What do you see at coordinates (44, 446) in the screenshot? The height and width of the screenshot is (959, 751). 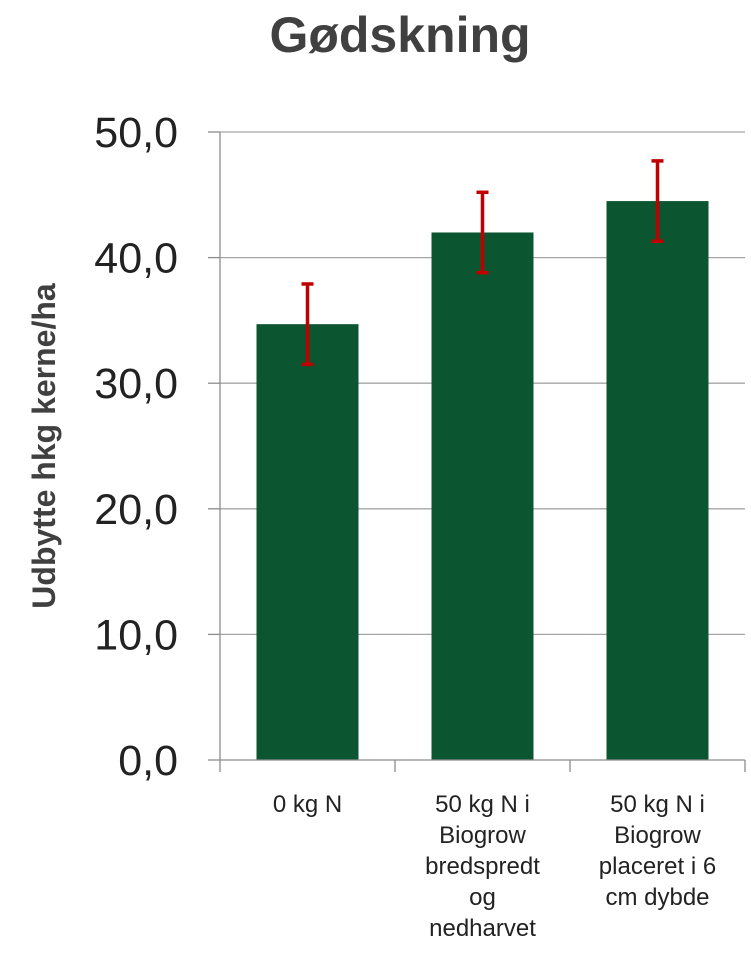 I see `y-axis-label: Udbytte hkg kerne/ha` at bounding box center [44, 446].